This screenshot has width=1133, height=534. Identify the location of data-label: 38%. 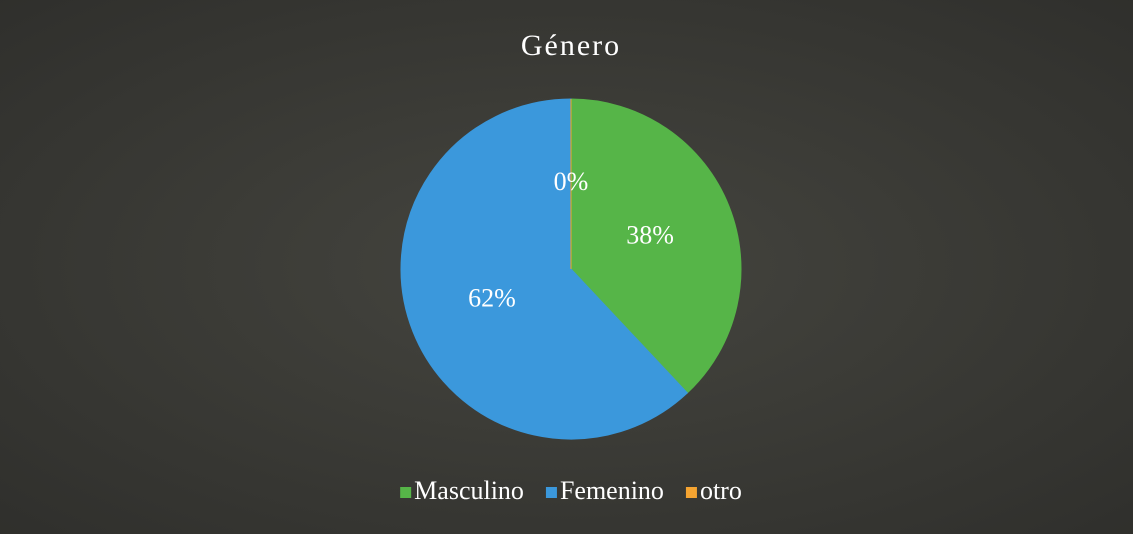
(650, 235).